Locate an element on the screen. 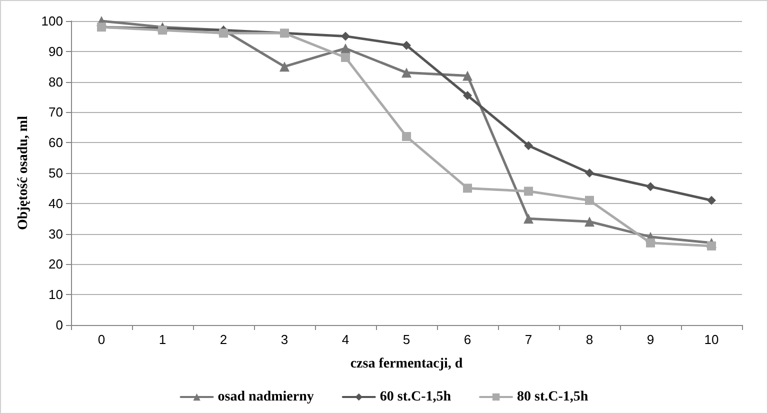  x-tick-label: 5 is located at coordinates (406, 339).